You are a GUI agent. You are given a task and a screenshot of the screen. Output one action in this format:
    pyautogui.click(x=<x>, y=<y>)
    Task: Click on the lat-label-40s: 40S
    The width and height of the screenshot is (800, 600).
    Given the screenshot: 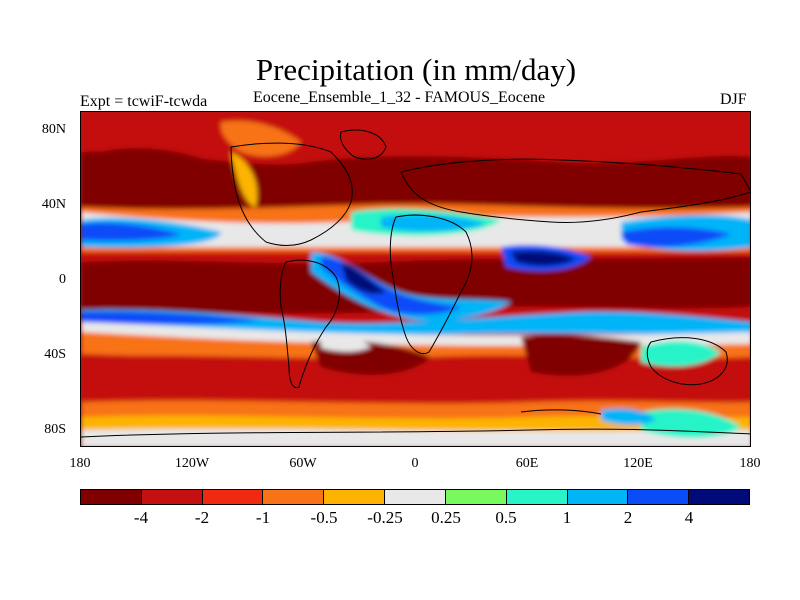 What is the action you would take?
    pyautogui.click(x=55, y=354)
    